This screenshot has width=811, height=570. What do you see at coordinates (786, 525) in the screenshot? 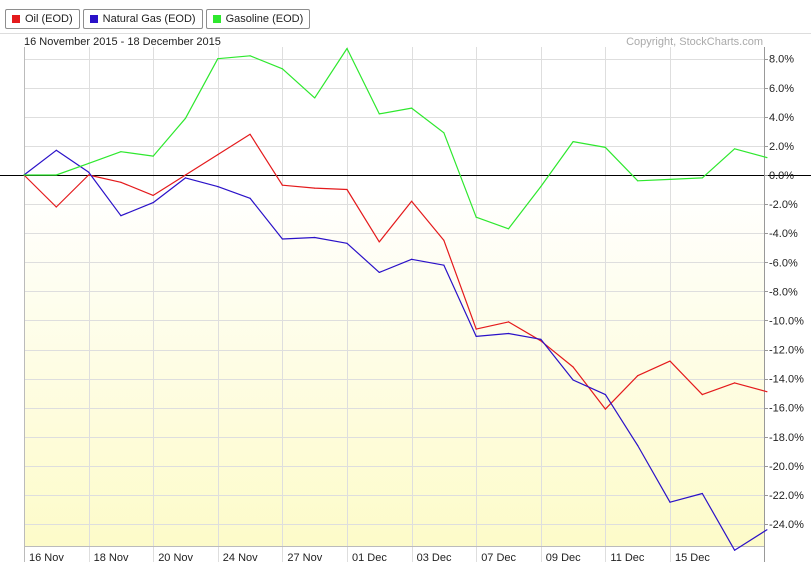
I see `y-tick-label: -24.0%` at bounding box center [786, 525].